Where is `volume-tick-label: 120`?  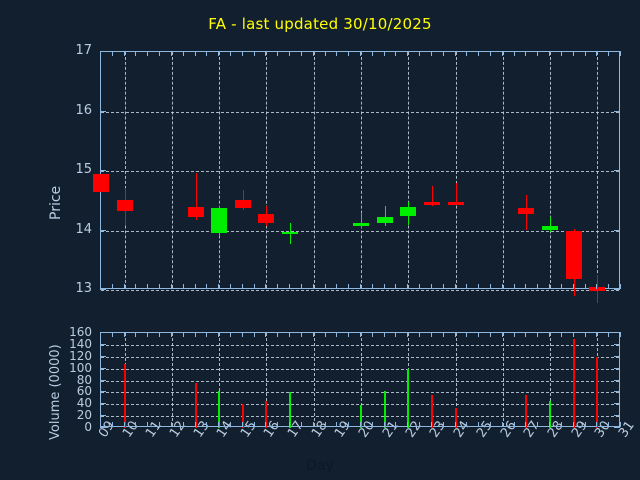
volume-tick-label: 120 is located at coordinates (80, 355).